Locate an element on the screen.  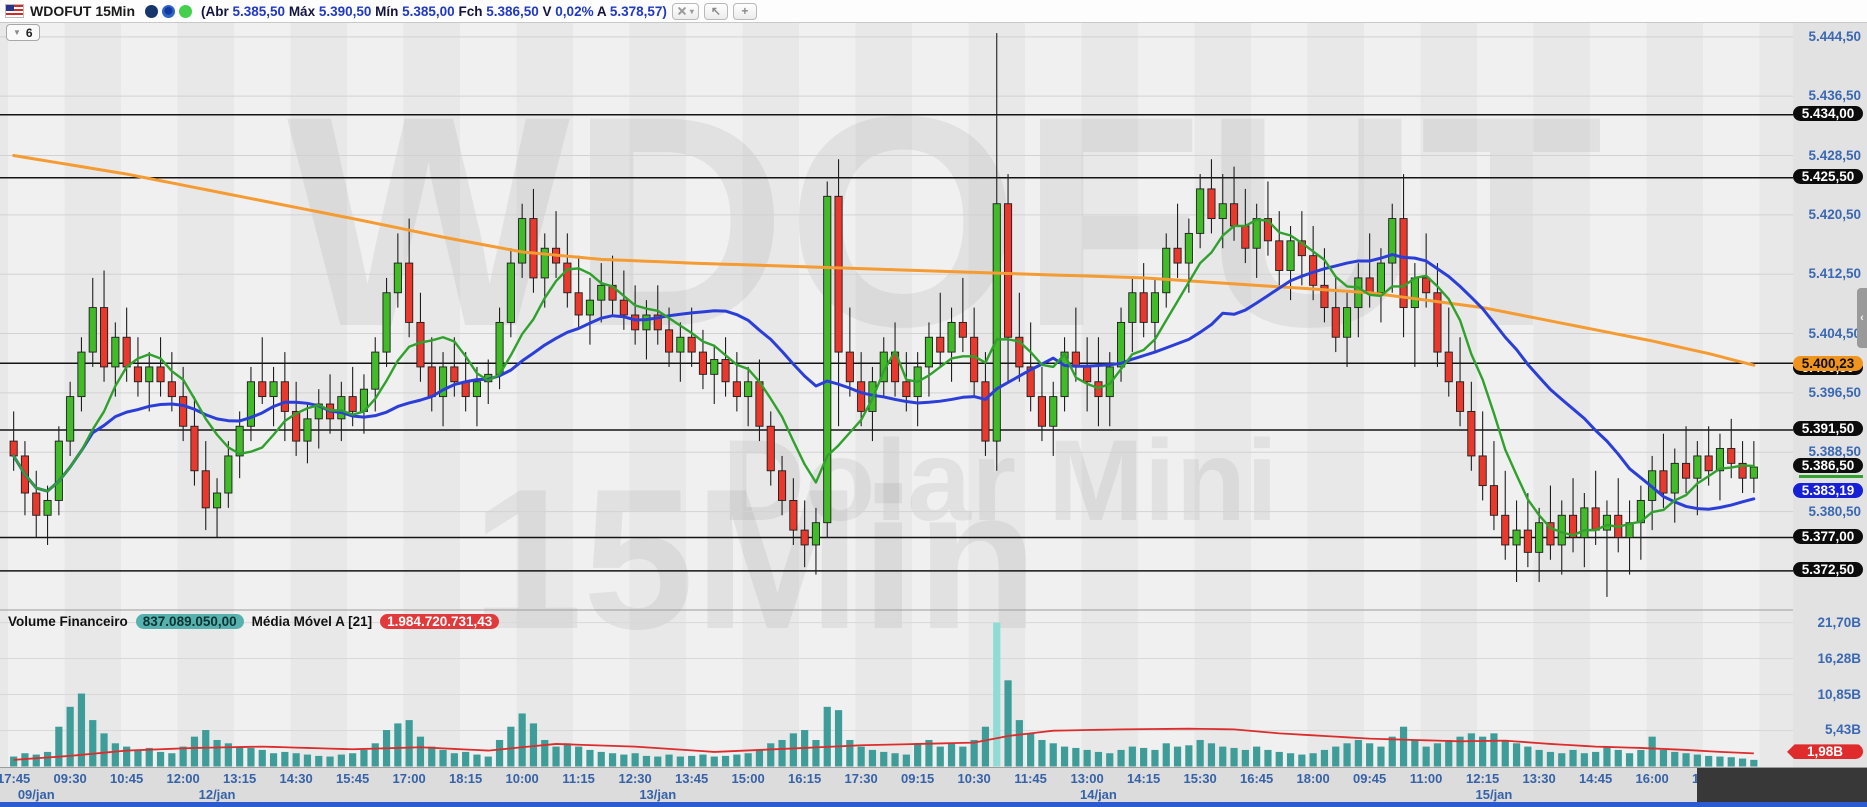
time-axis-label: 12:15 is located at coordinates (1483, 778).